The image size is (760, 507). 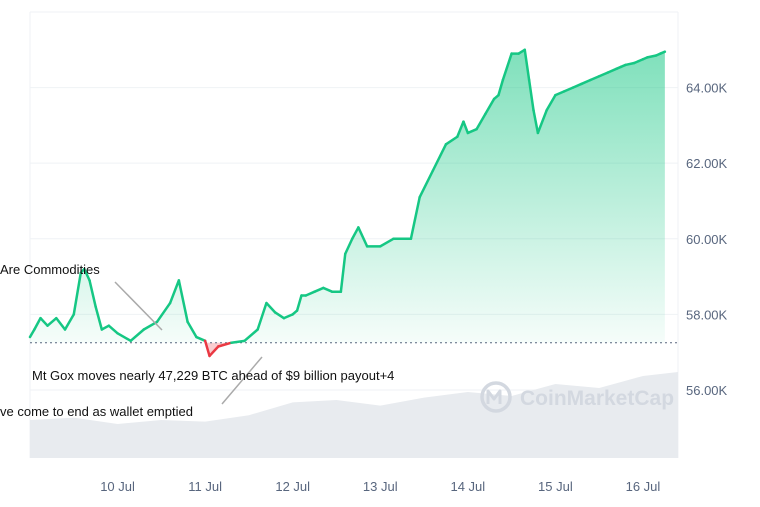 I want to click on annotation-commodities: Are Commodities, so click(x=50, y=269).